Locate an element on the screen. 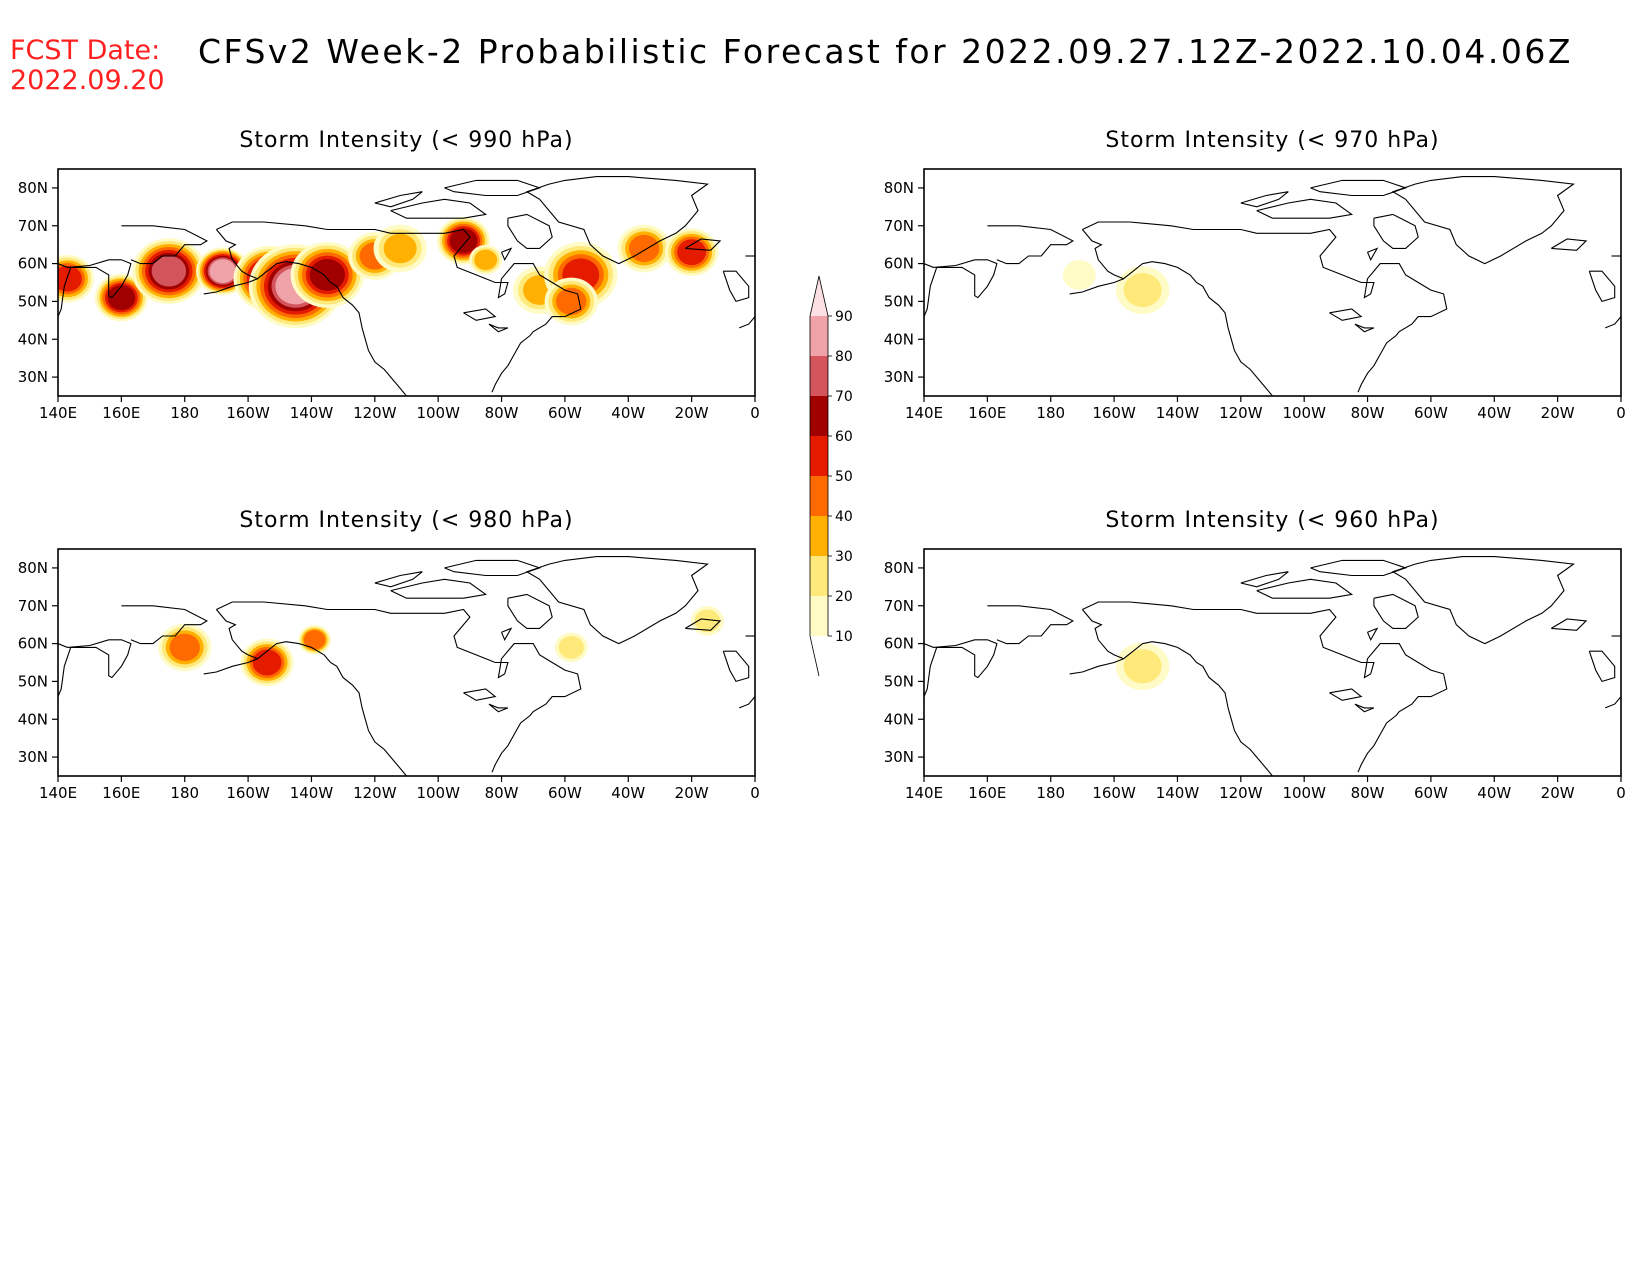 The image size is (1650, 1275). lon-tick-label: 40W is located at coordinates (628, 413).